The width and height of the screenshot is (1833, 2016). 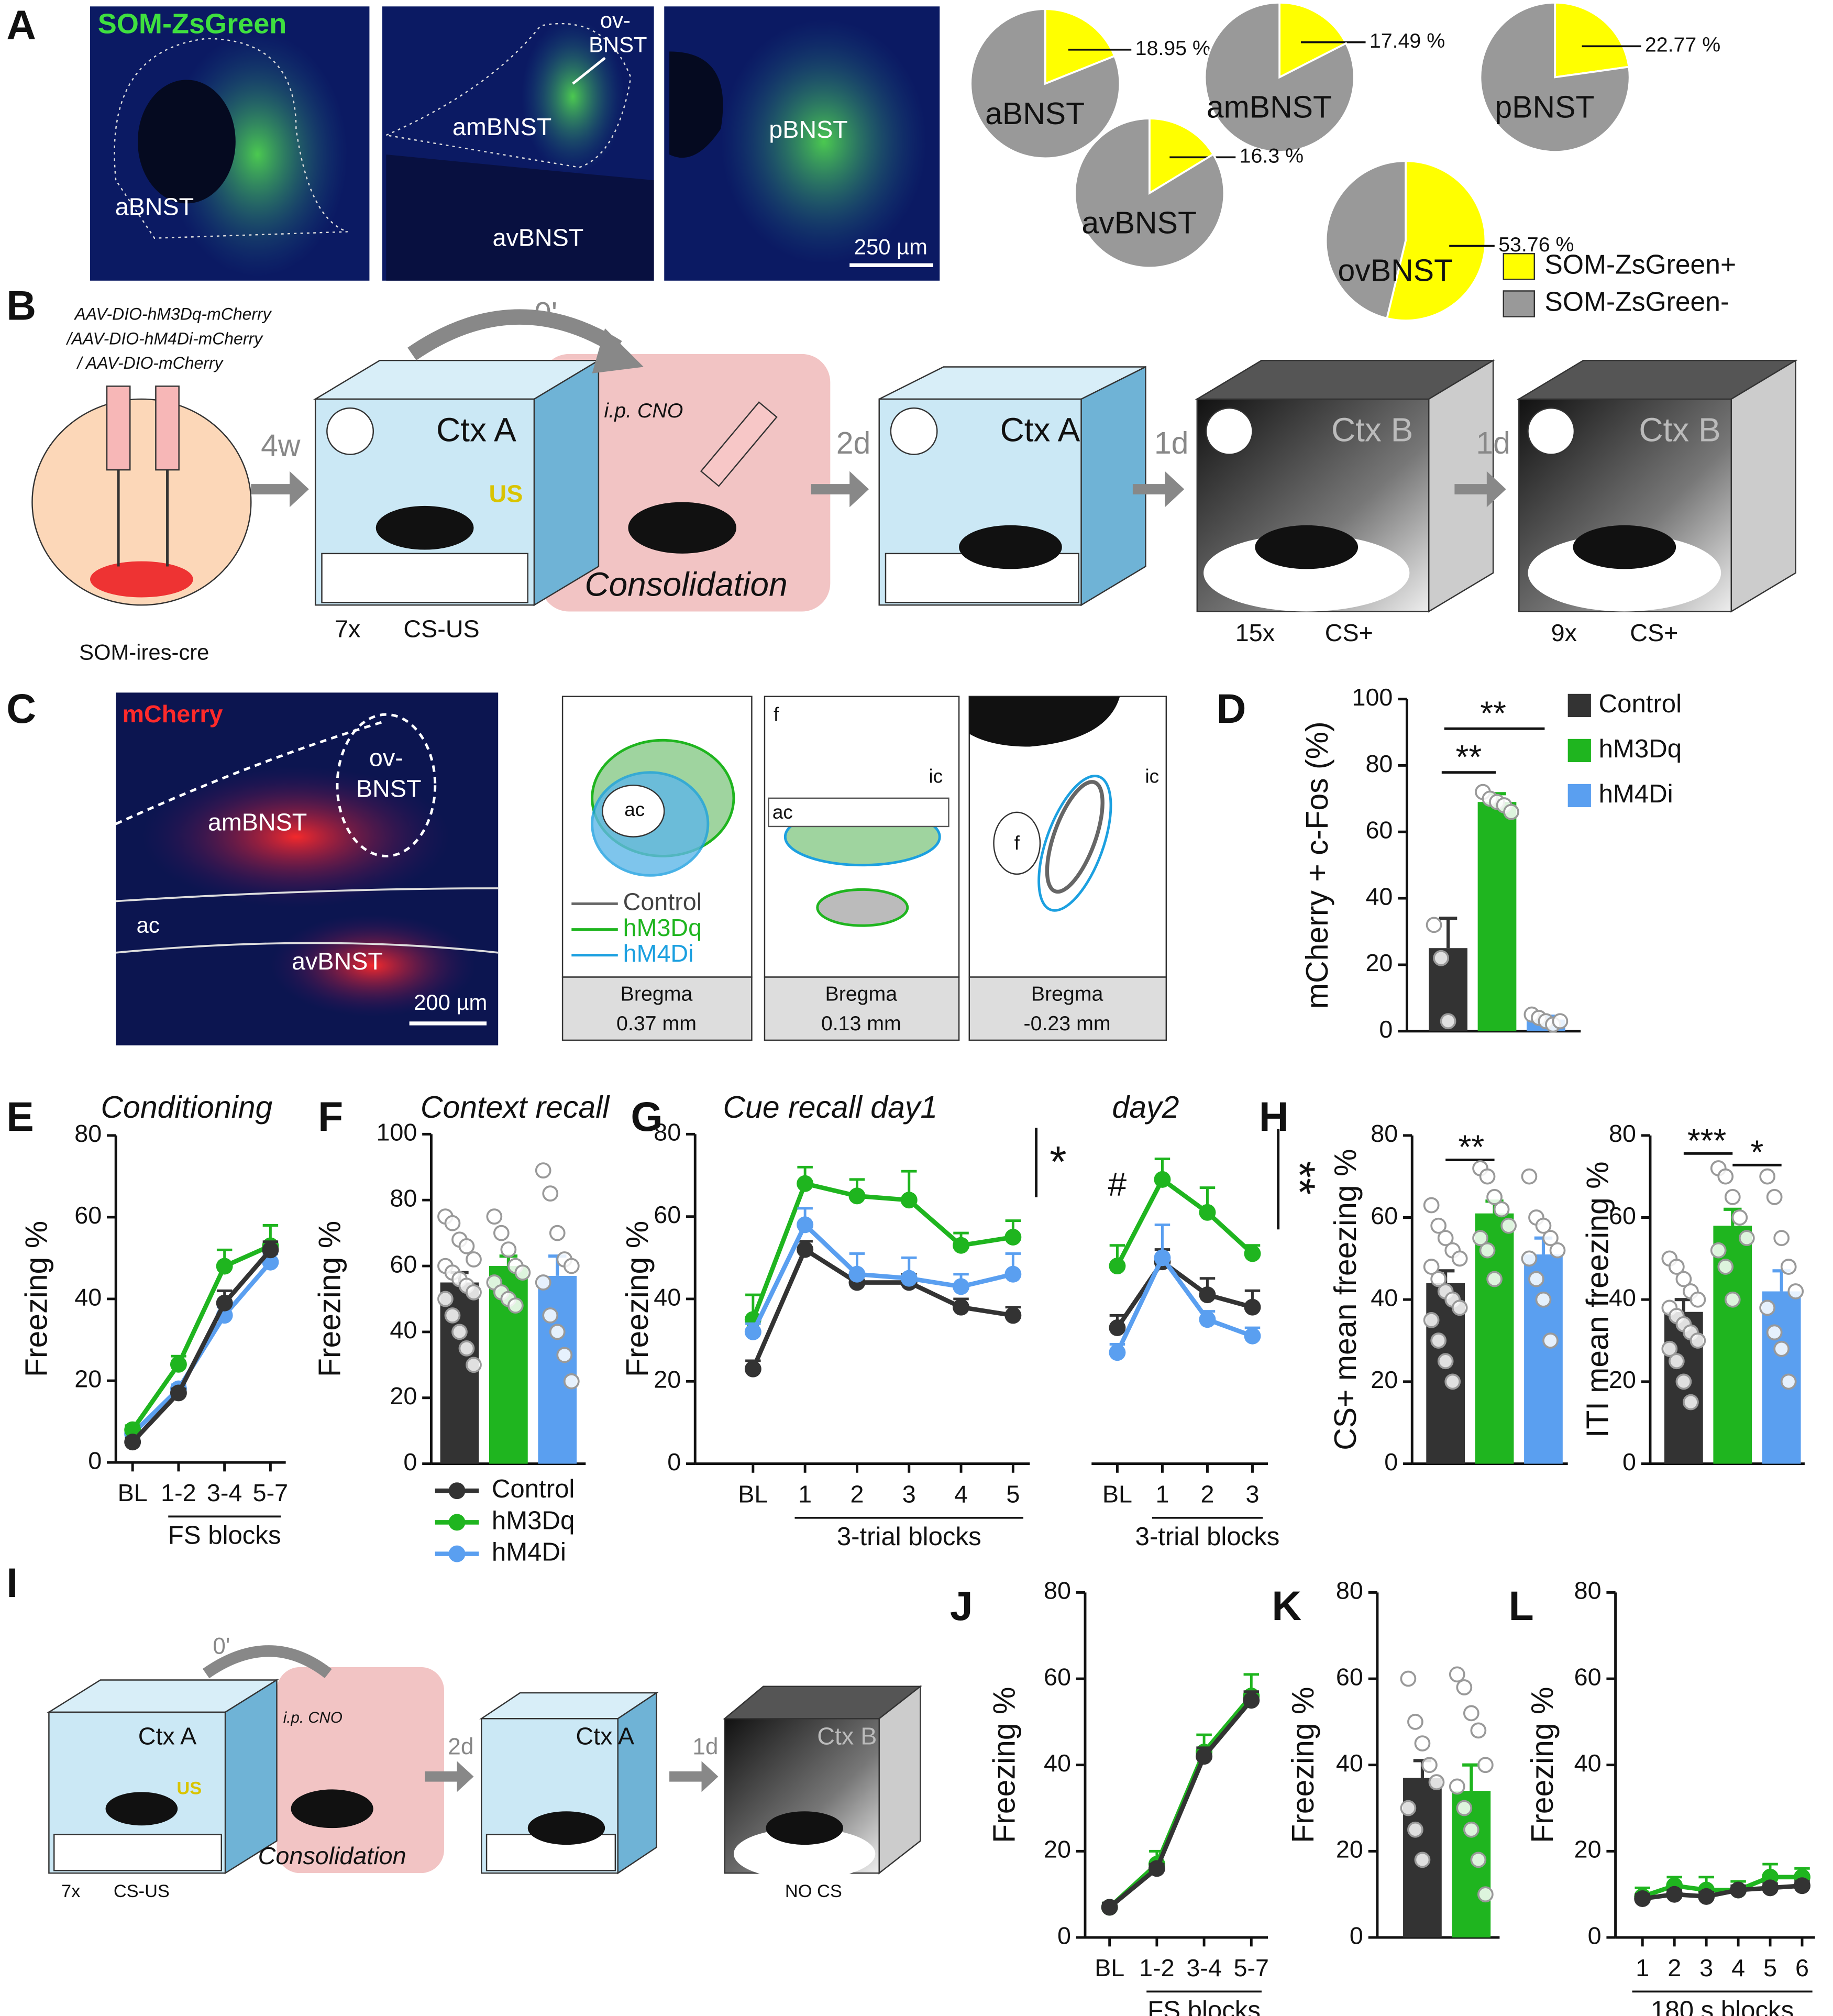 I want to click on annotation: **, so click(x=1469, y=757).